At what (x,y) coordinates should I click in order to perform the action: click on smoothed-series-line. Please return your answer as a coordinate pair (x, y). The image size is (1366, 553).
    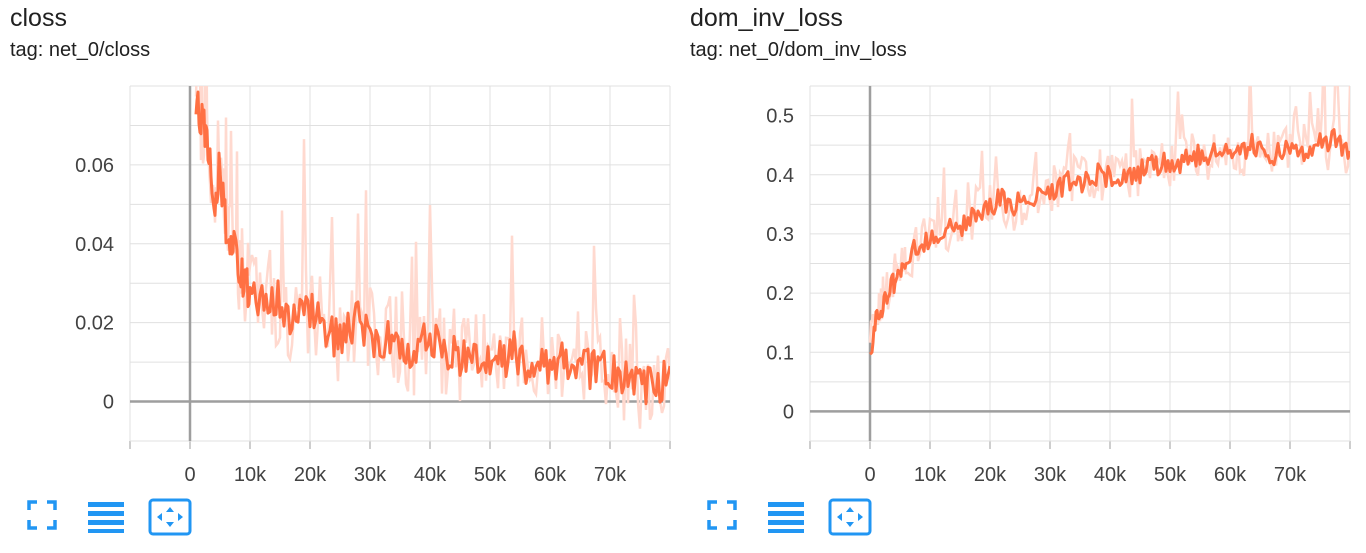
    Looking at the image, I should click on (1109, 242).